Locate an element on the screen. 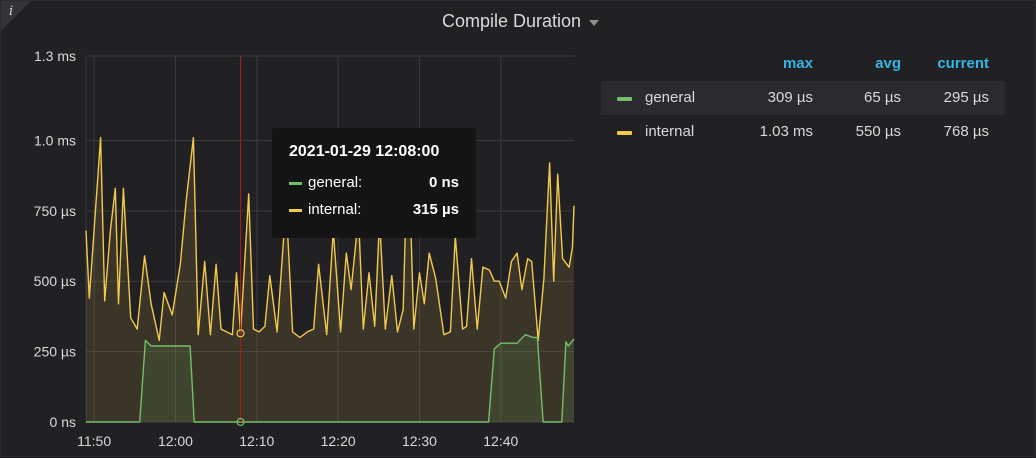  tooltip-series-value: 315 µs is located at coordinates (435, 209).